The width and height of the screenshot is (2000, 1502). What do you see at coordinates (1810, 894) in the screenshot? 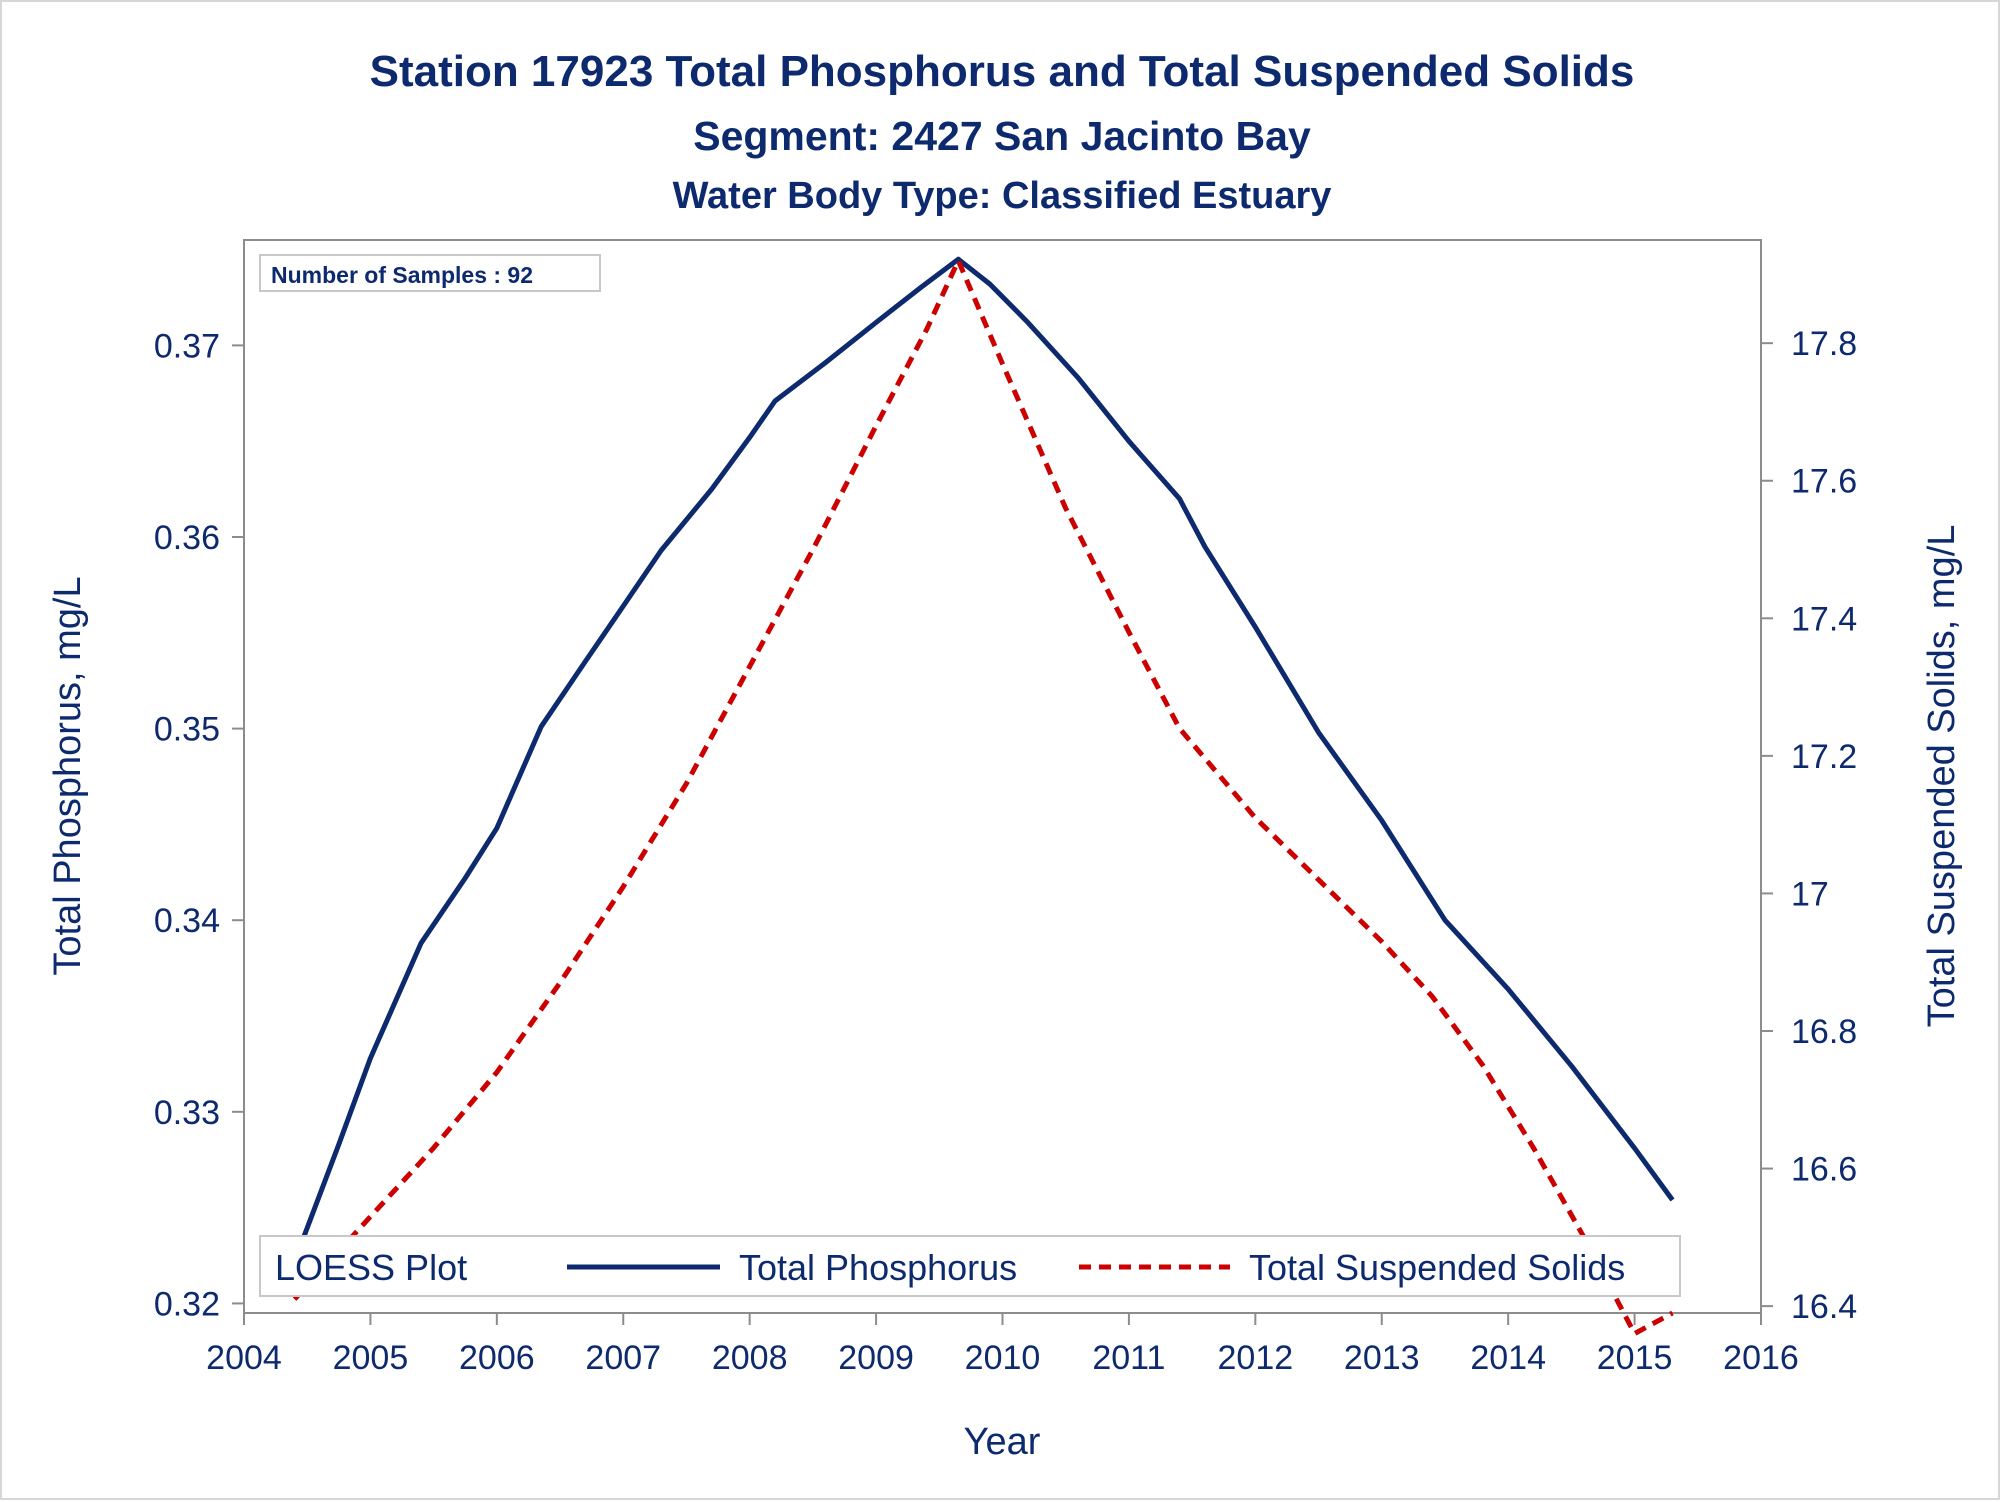
I see `y-right-tick-label: 17` at bounding box center [1810, 894].